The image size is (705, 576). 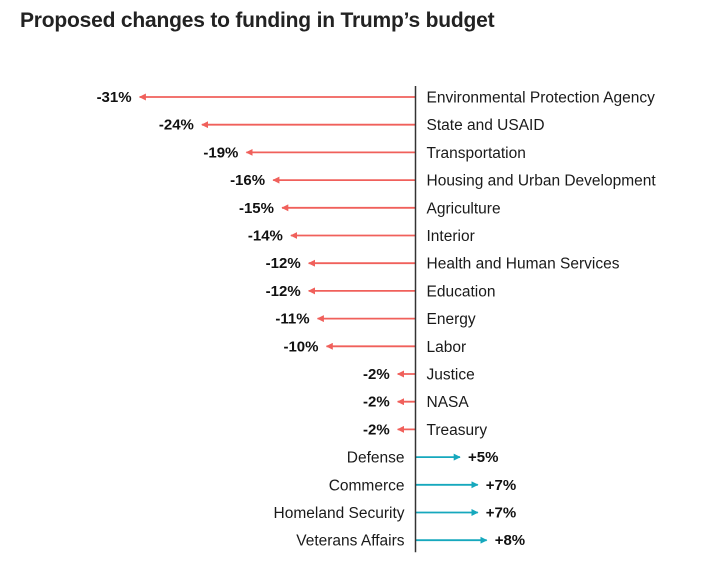 I want to click on category-label-defense: Defense, so click(x=376, y=458).